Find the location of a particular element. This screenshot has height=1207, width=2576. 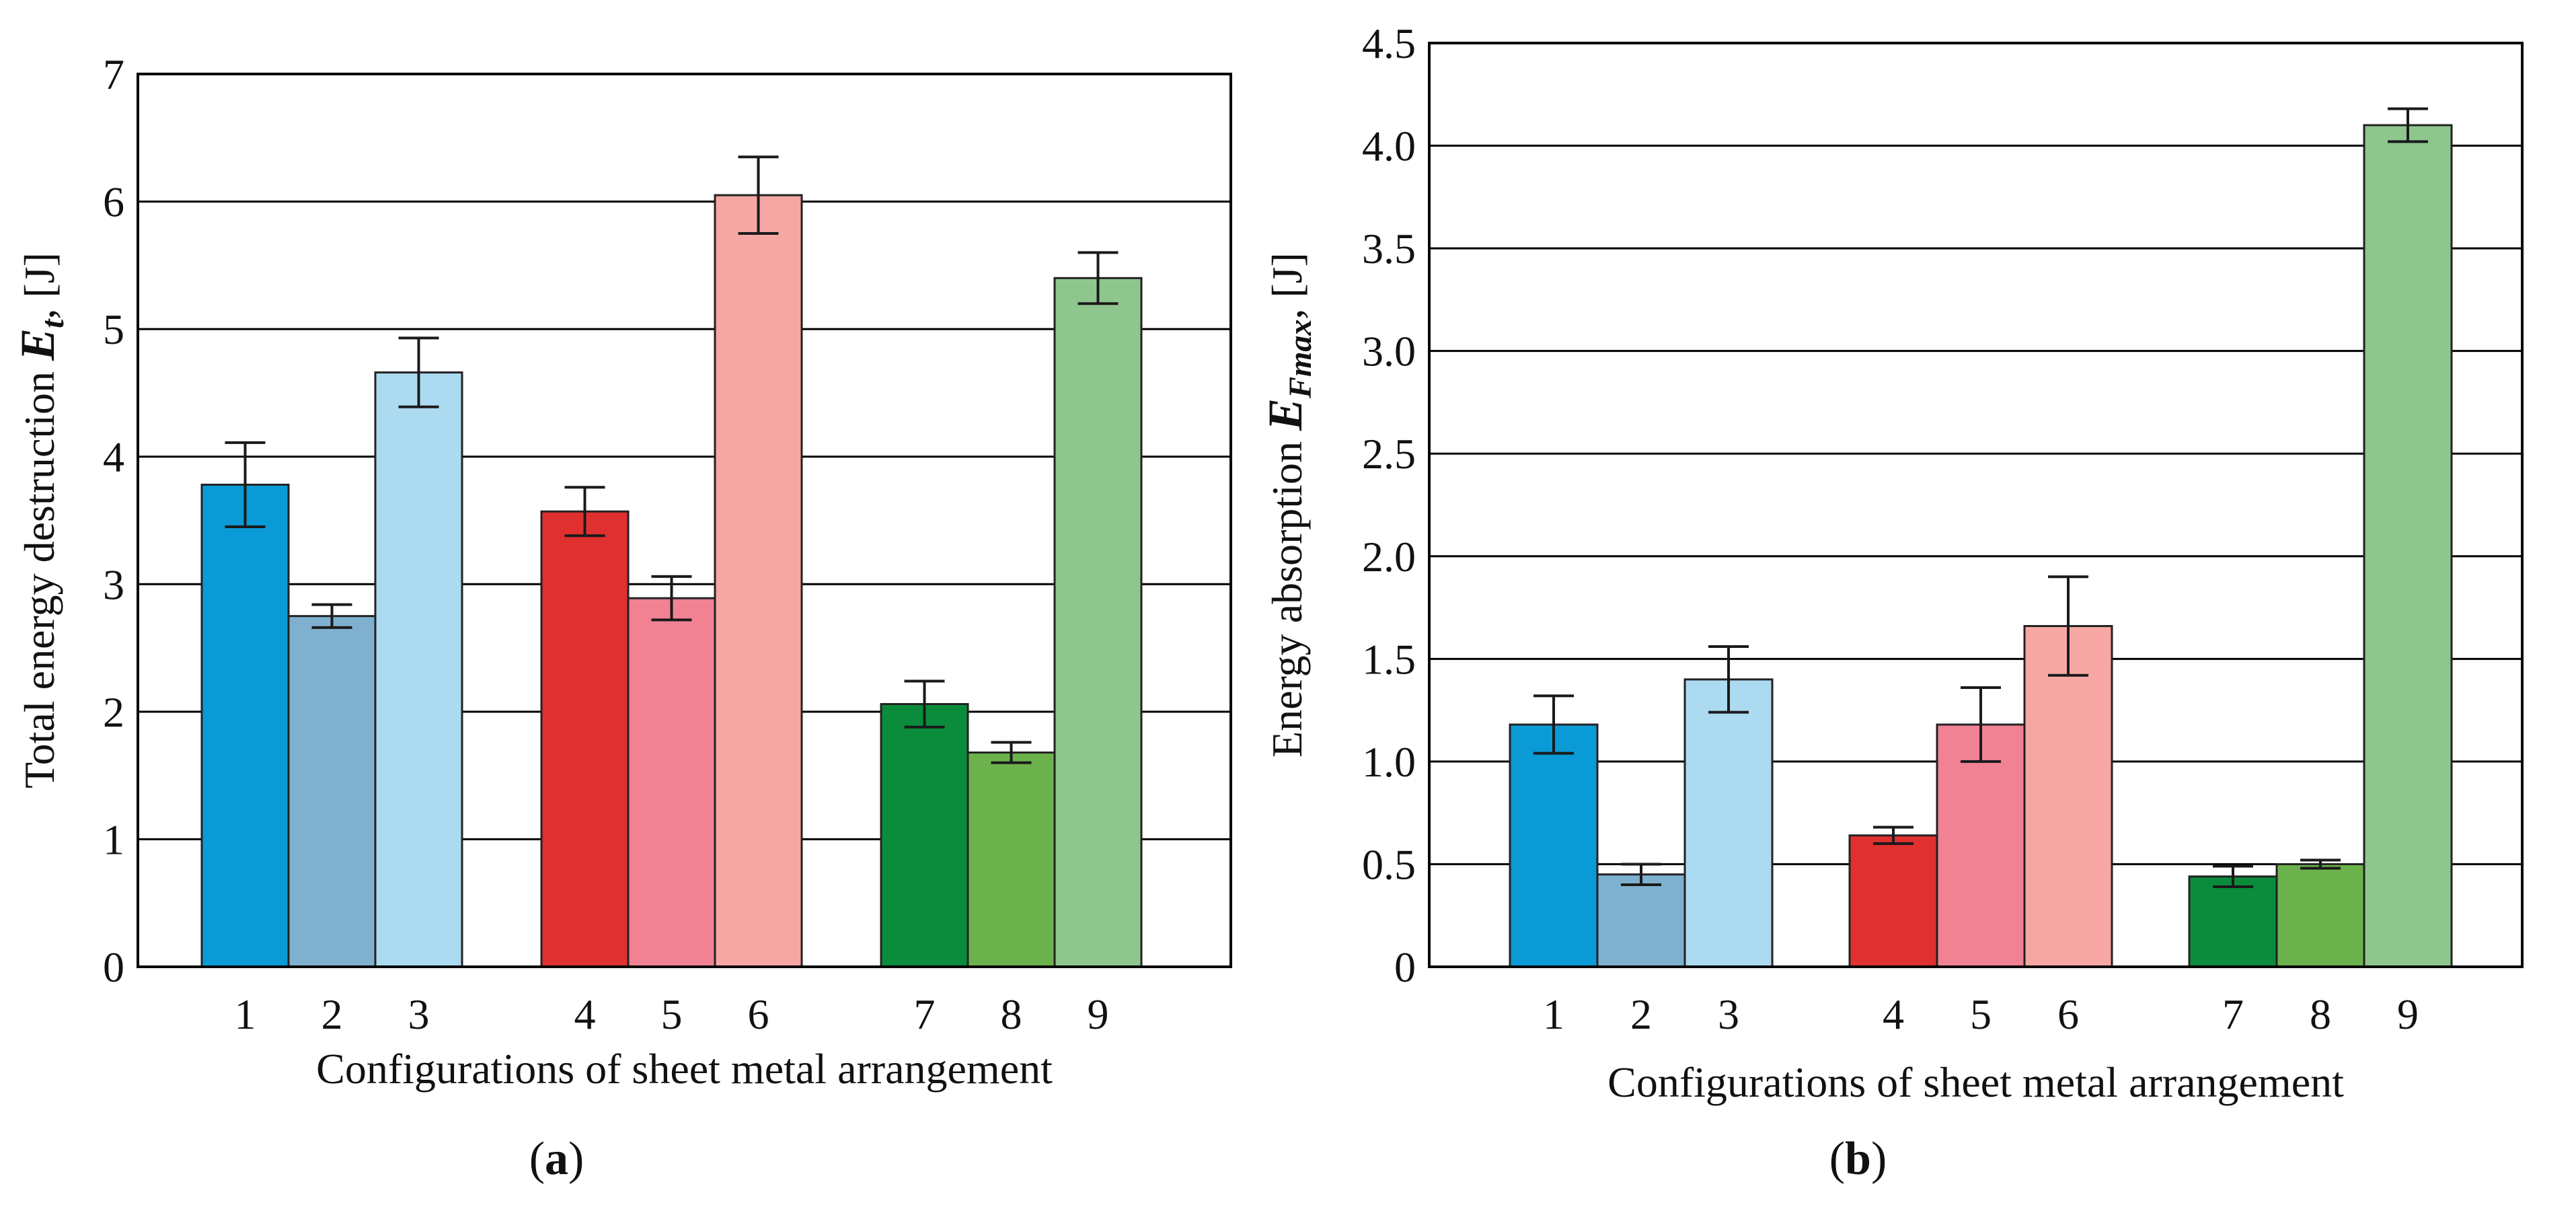

a-x-tick-label: 2 is located at coordinates (332, 1014).